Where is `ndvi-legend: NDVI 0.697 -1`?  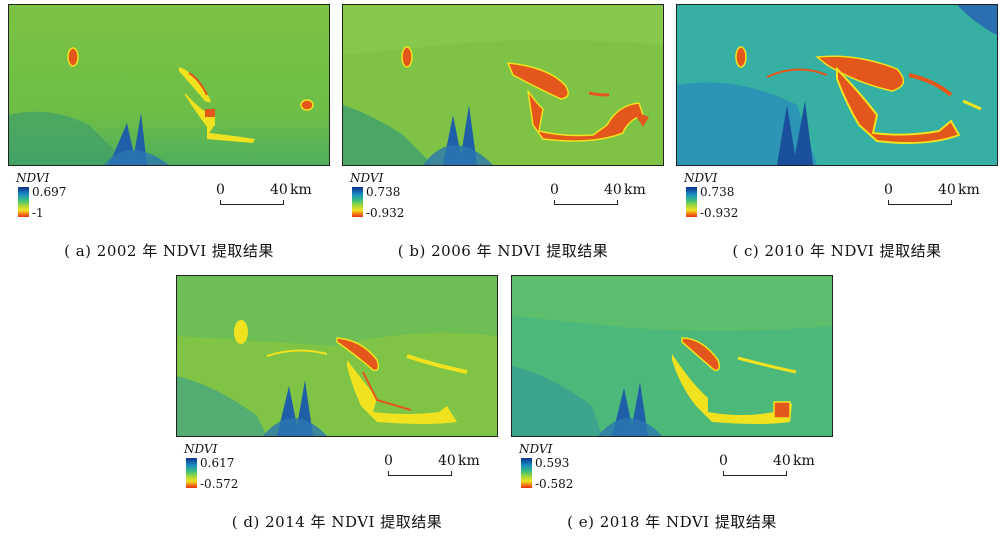
ndvi-legend: NDVI 0.697 -1 is located at coordinates (56, 197).